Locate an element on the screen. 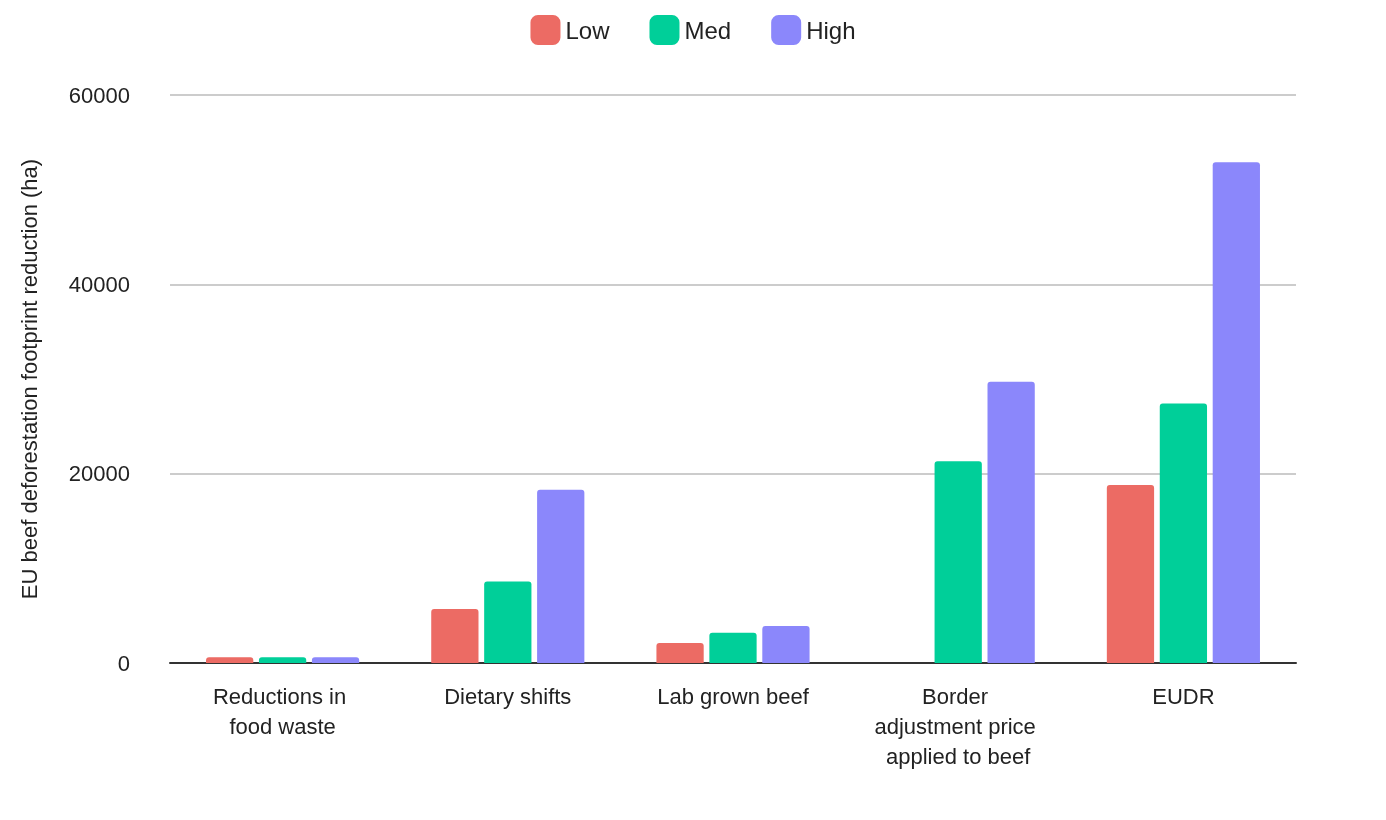 This screenshot has height=820, width=1386. y-tick-label: 40000 is located at coordinates (99, 284).